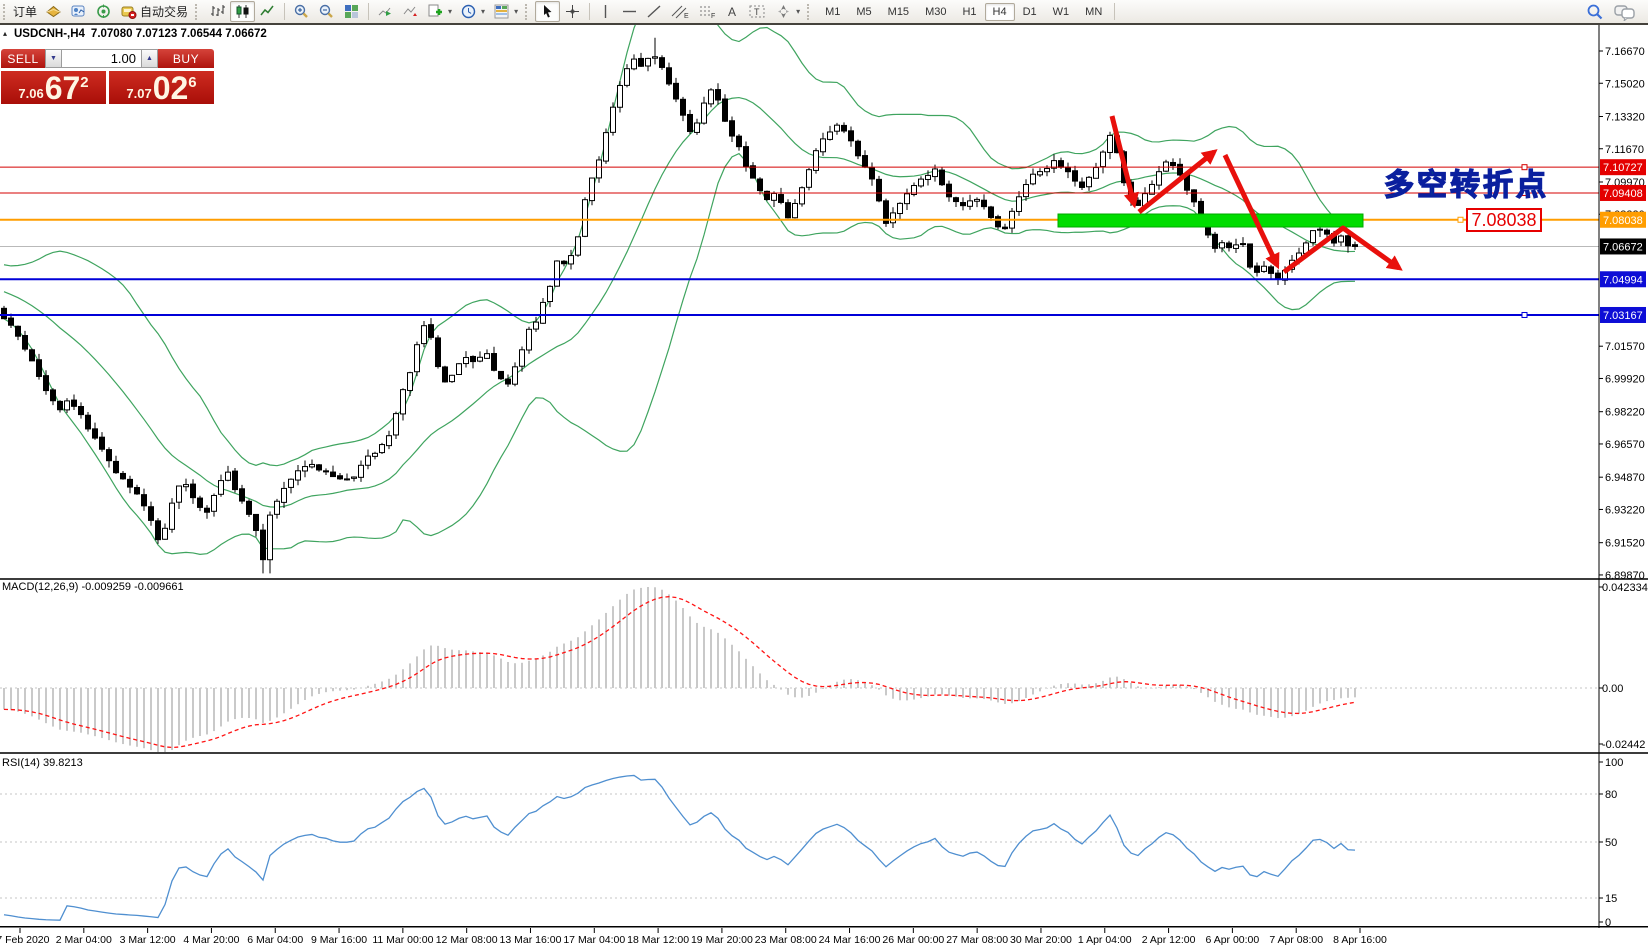 The width and height of the screenshot is (1648, 949). I want to click on timeframe-h4: H4, so click(999, 11).